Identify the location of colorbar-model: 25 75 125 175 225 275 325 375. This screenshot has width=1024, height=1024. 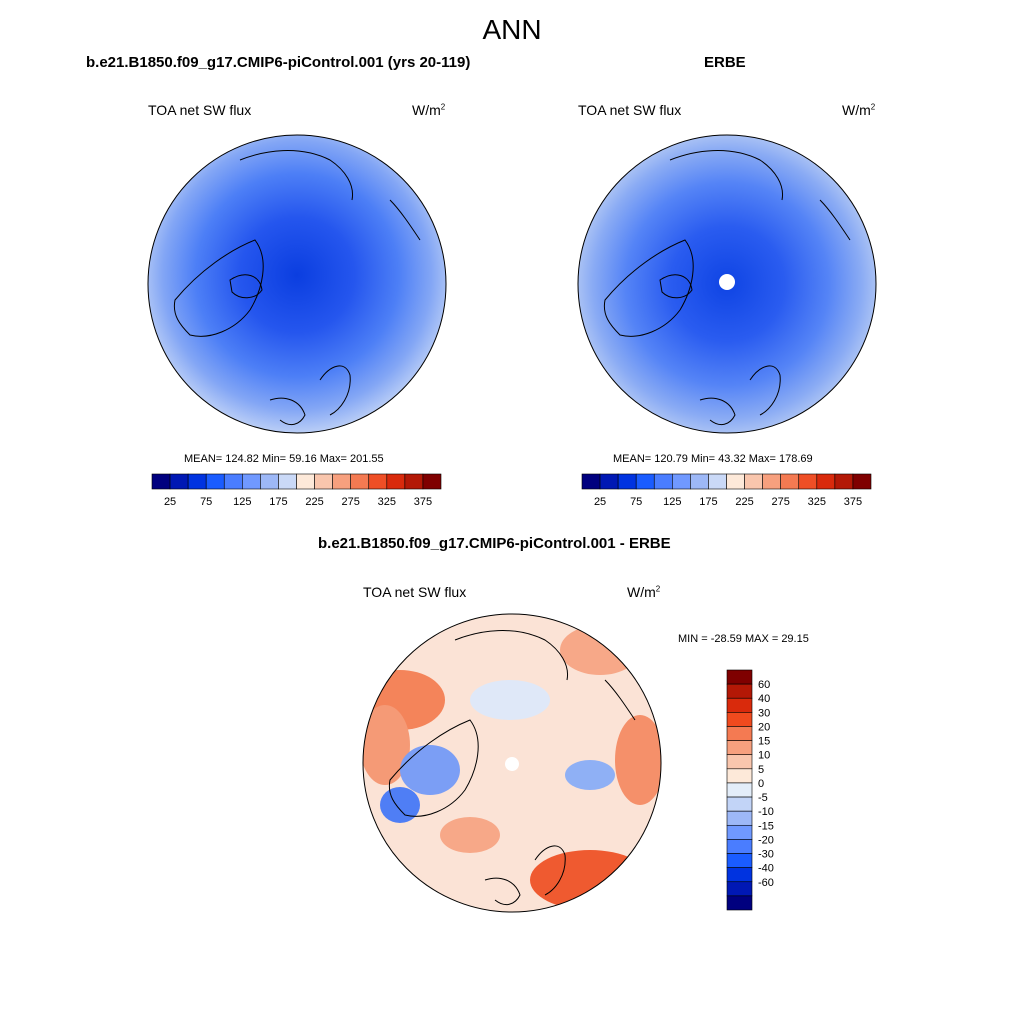
(296, 490).